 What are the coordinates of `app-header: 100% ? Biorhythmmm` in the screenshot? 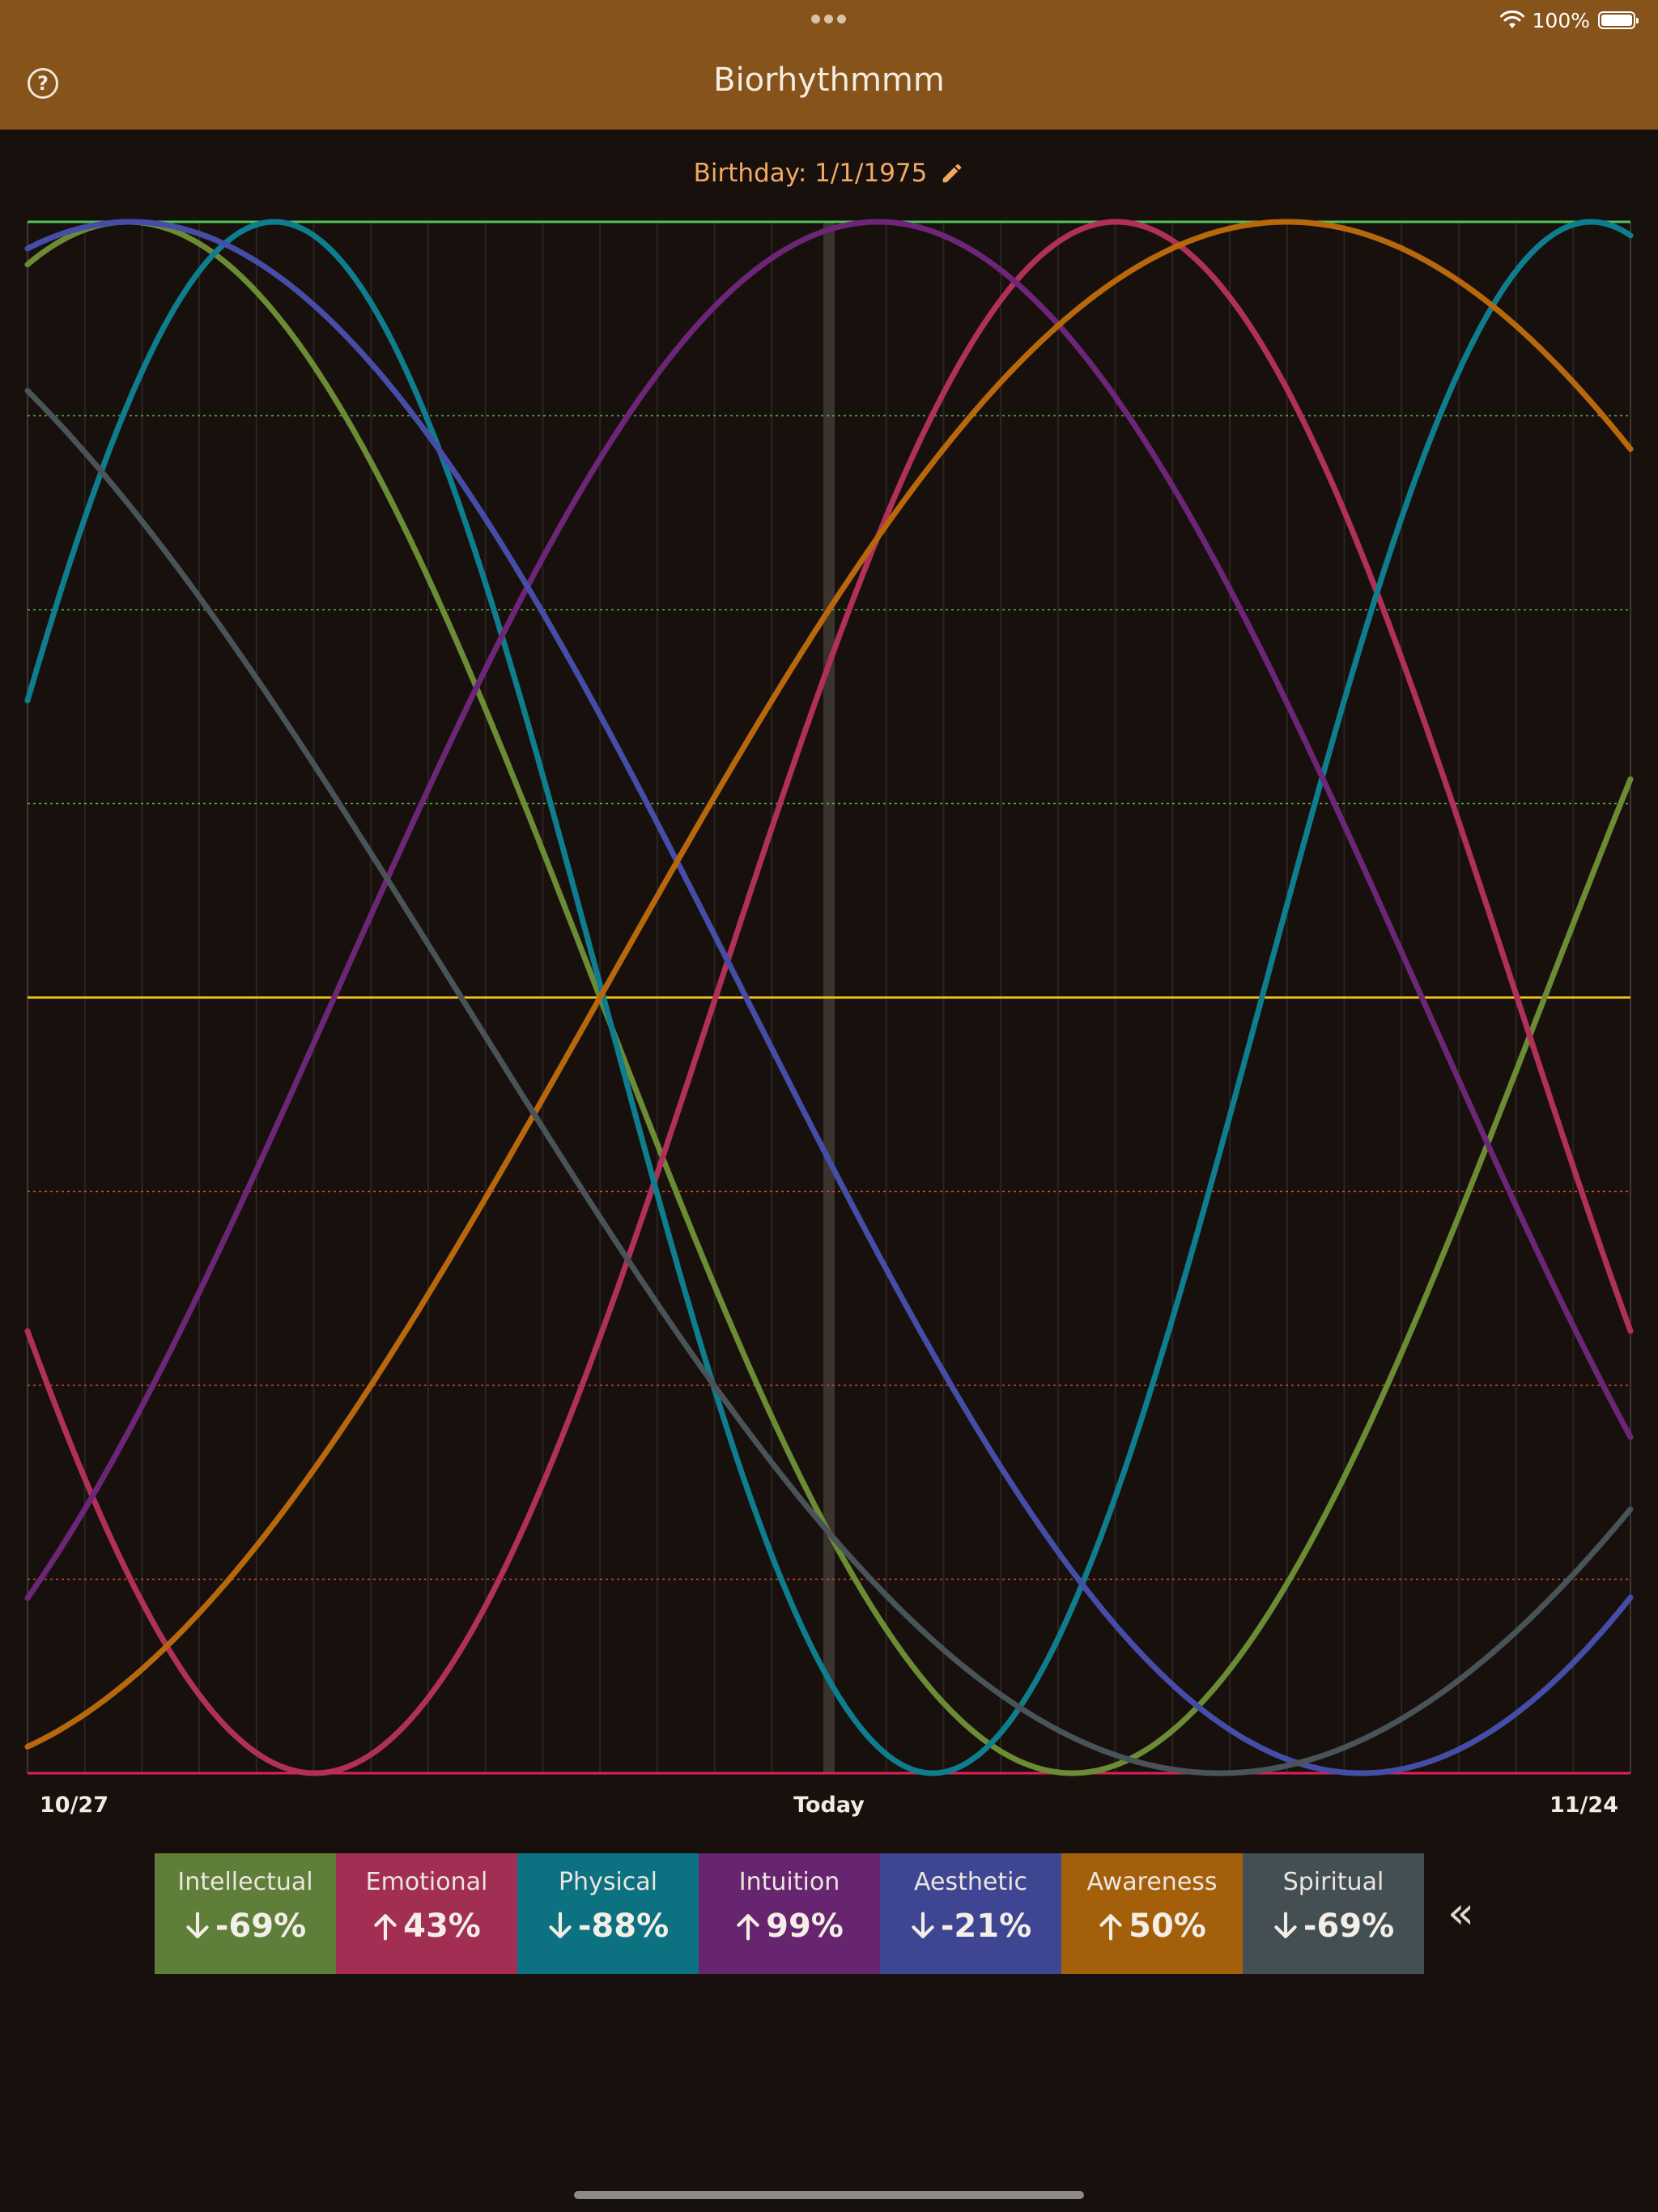 It's located at (829, 65).